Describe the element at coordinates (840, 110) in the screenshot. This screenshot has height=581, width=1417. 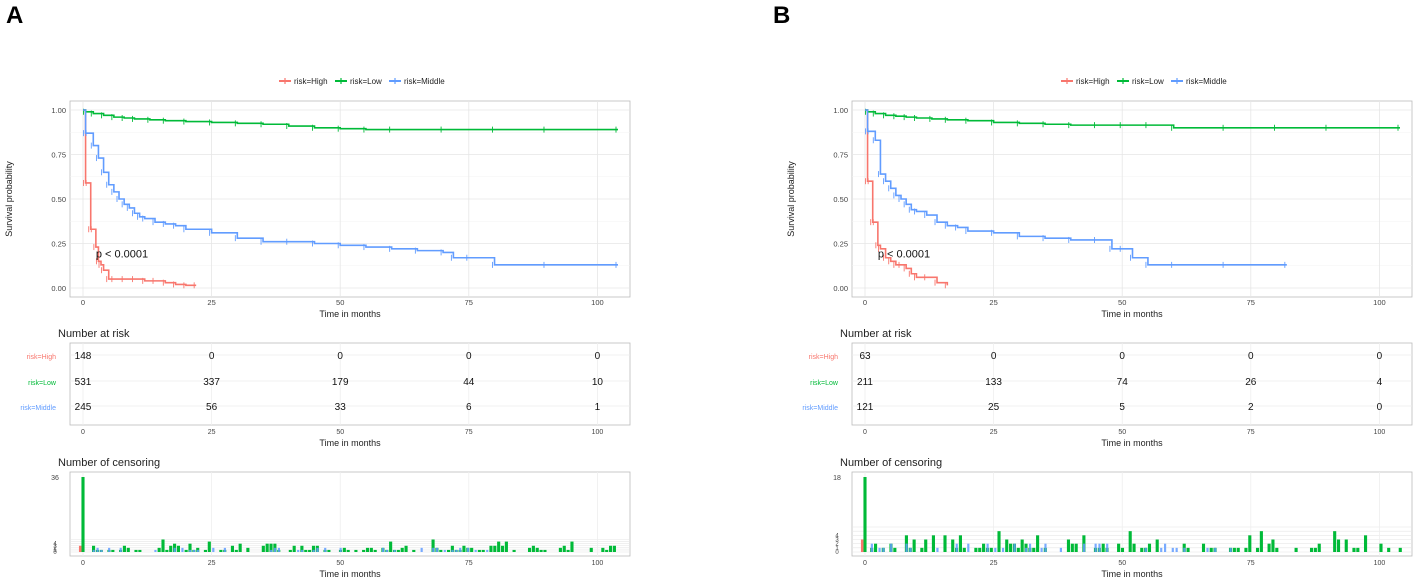
I see `y-tick-label: 1.00` at that location.